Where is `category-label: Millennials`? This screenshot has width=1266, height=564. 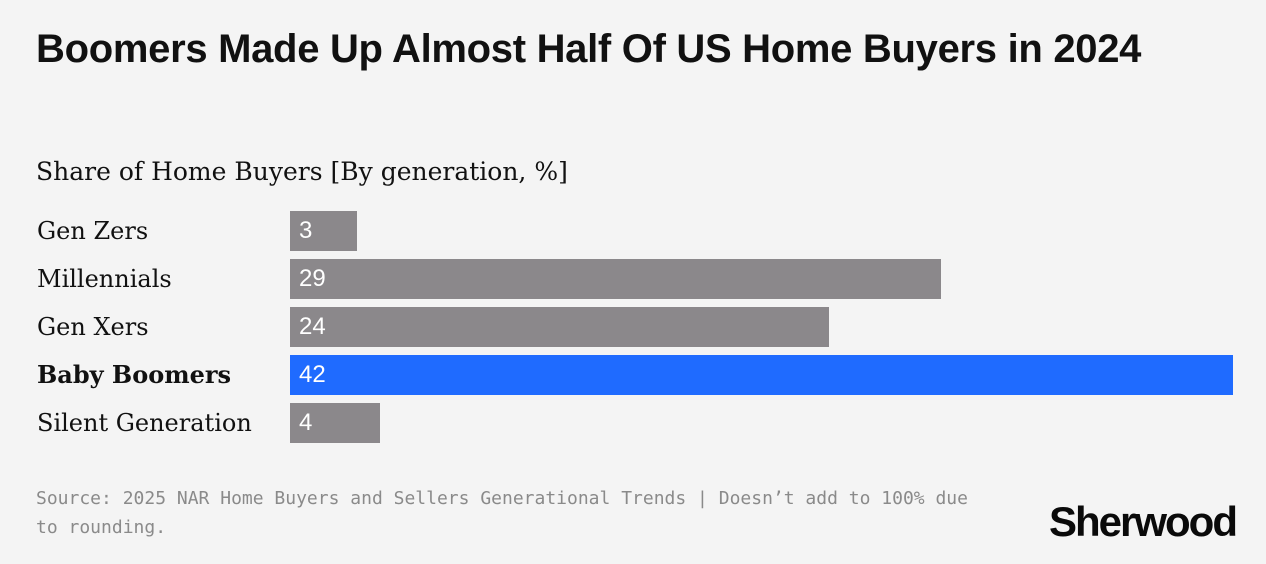 category-label: Millennials is located at coordinates (104, 279).